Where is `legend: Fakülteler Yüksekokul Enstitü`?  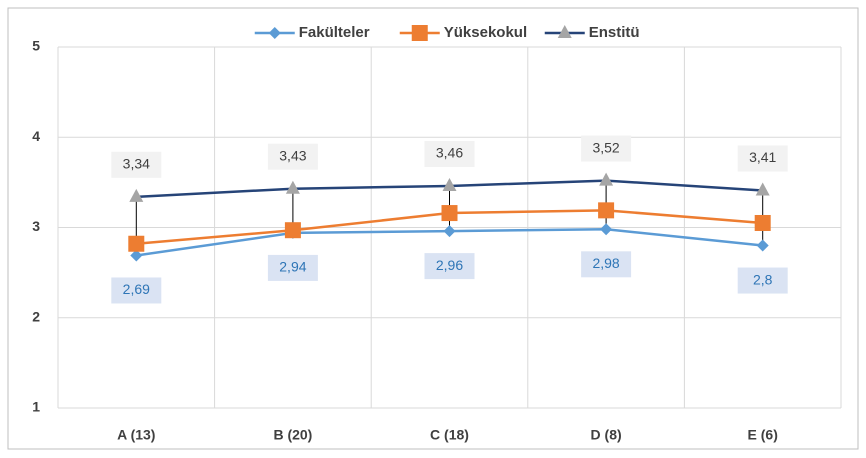 legend: Fakülteler Yüksekokul Enstitü is located at coordinates (447, 32).